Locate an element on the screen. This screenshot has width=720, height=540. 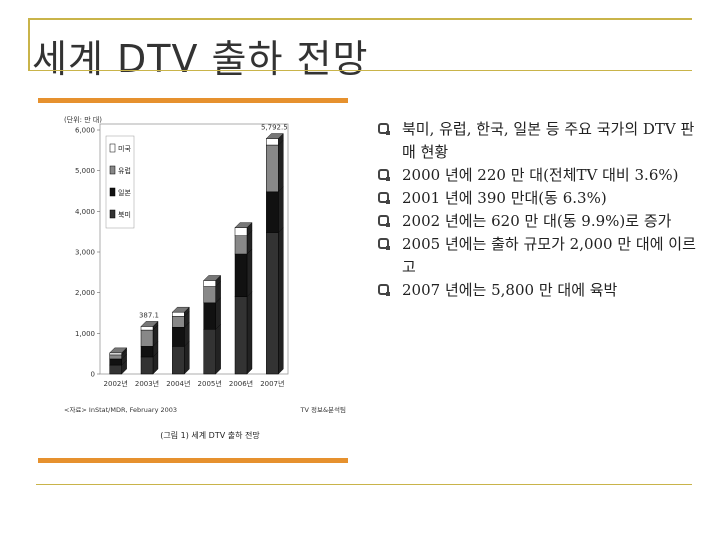
y-tick-label: 1,000 is located at coordinates (85, 334).